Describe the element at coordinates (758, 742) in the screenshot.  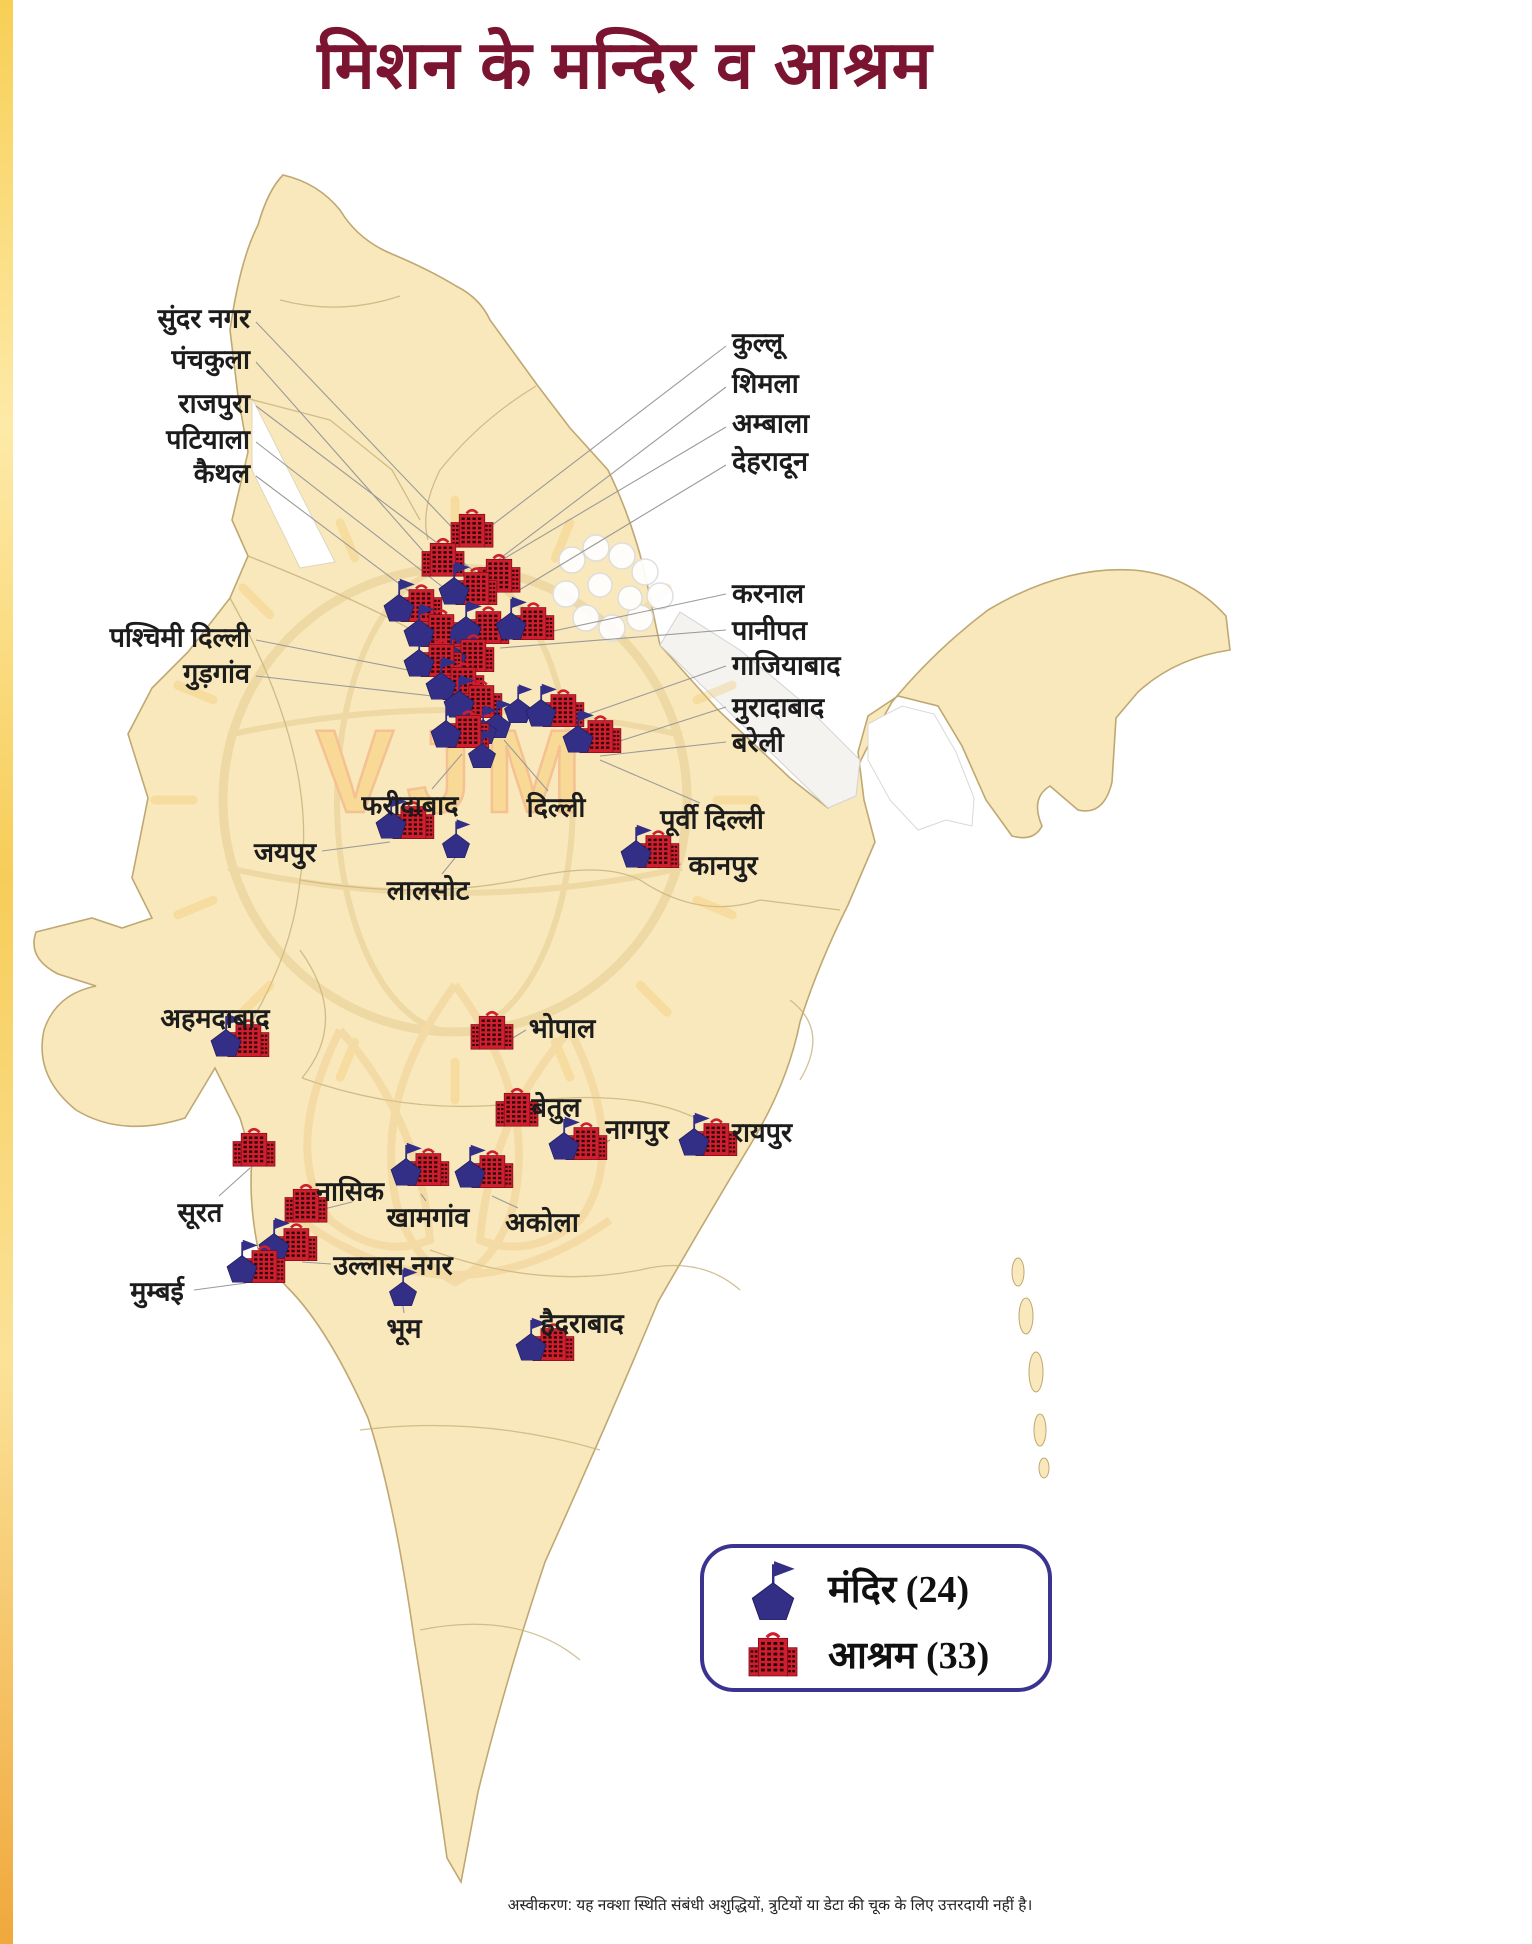
I see `city-label: बरेली` at that location.